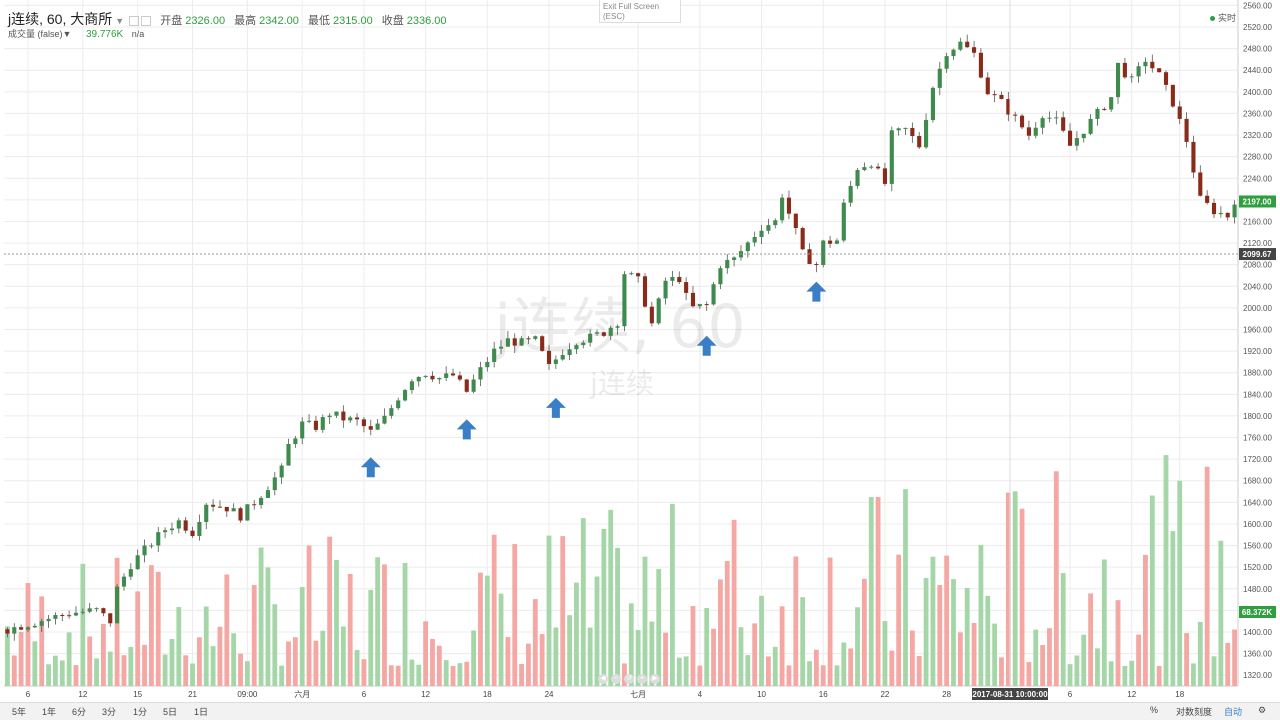  Describe the element at coordinates (629, 679) in the screenshot. I see `reset-icon: ↺` at that location.